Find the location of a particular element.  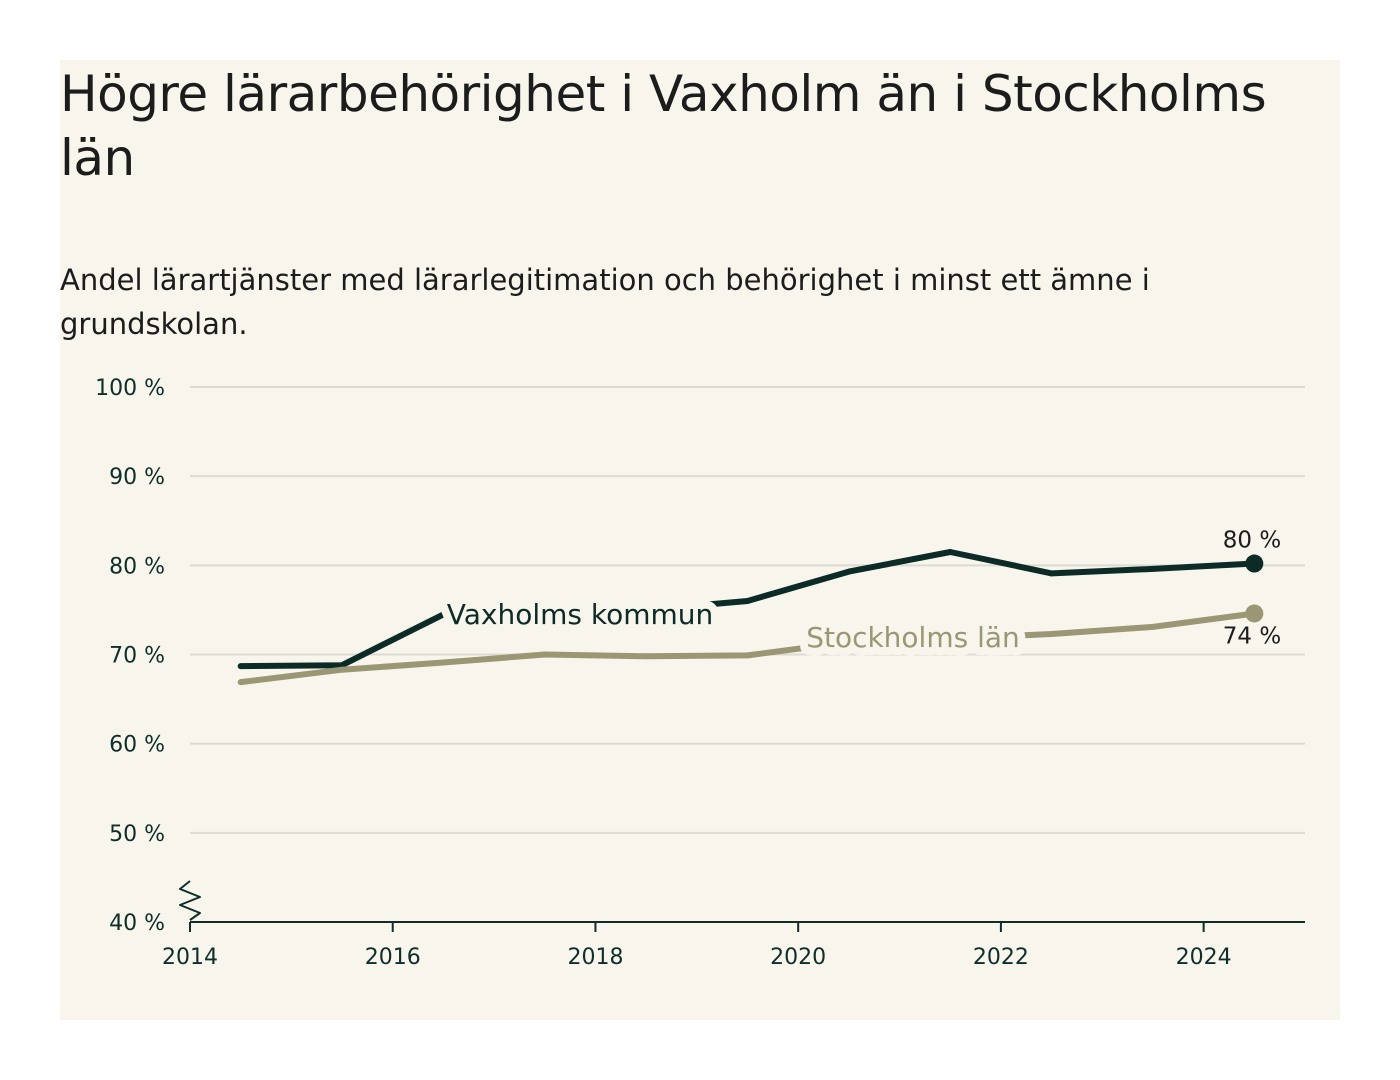

y-tick-label: 90 % is located at coordinates (137, 477).